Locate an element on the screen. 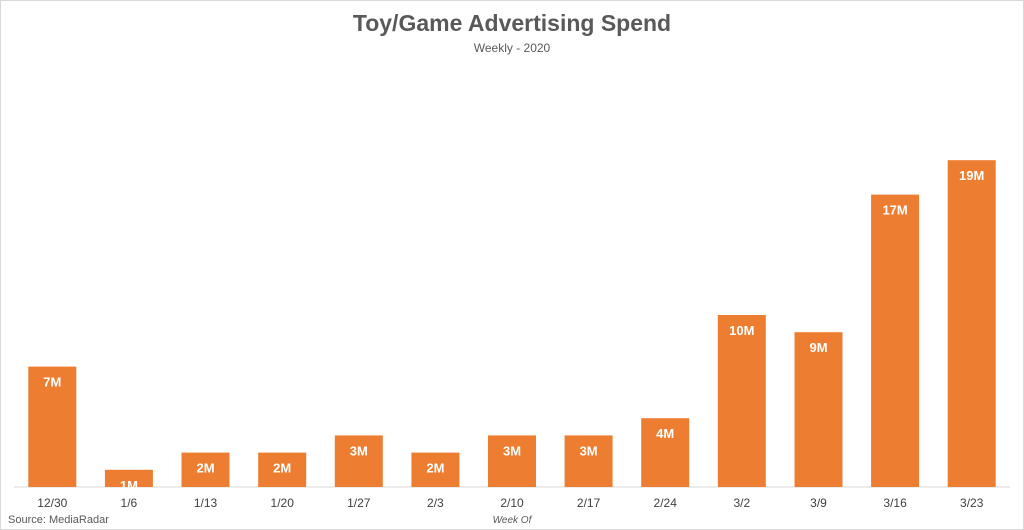 The image size is (1024, 530). x-tick-label: 2/24 is located at coordinates (666, 503).